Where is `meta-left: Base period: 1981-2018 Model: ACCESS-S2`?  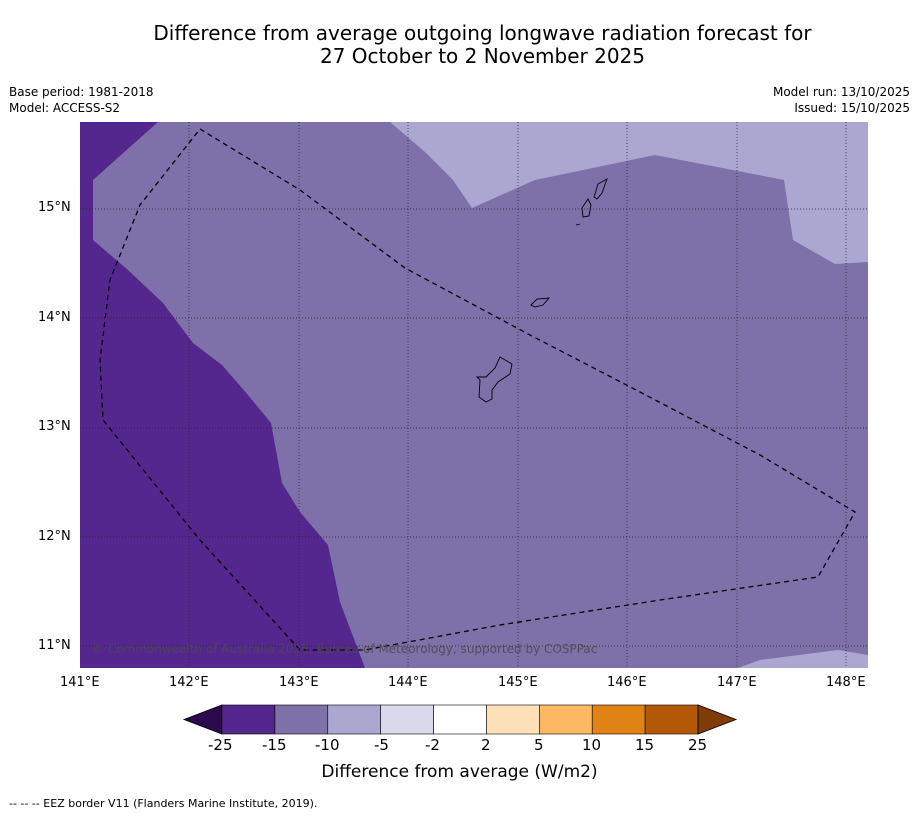
meta-left: Base period: 1981-2018 Model: ACCESS-S2 is located at coordinates (81, 100).